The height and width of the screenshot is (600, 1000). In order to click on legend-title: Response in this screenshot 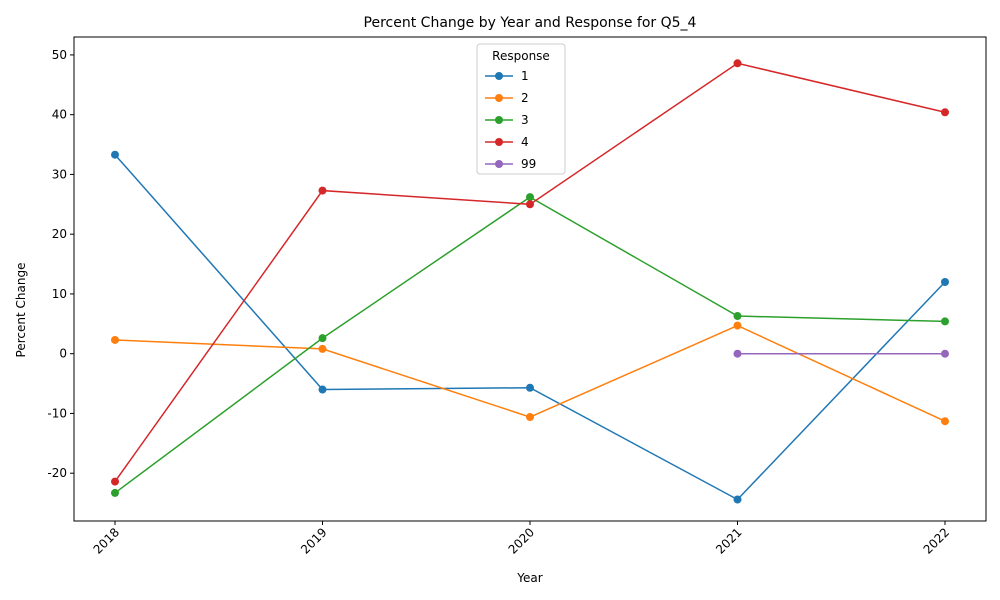, I will do `click(521, 56)`.